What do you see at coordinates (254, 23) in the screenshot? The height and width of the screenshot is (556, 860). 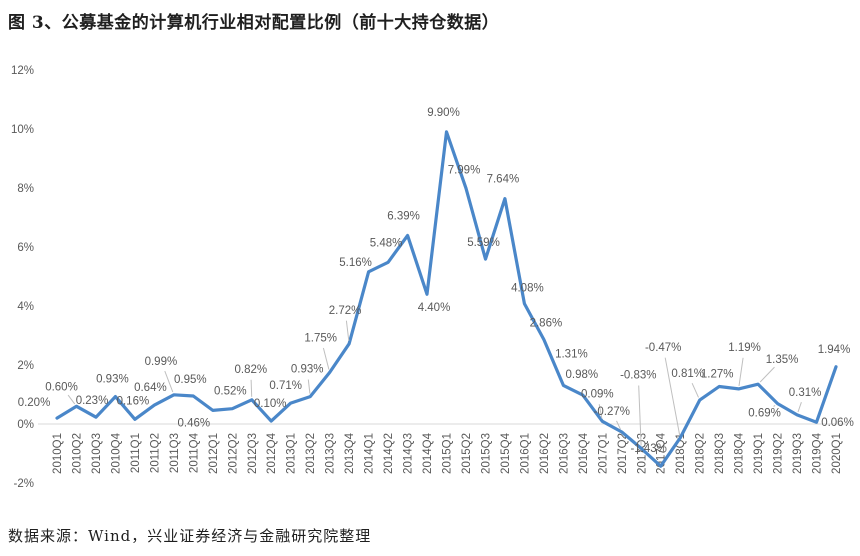 I see `chart-title: 图 3、公募基金的计算机行业相对配置比例（前十大持仓数据）` at bounding box center [254, 23].